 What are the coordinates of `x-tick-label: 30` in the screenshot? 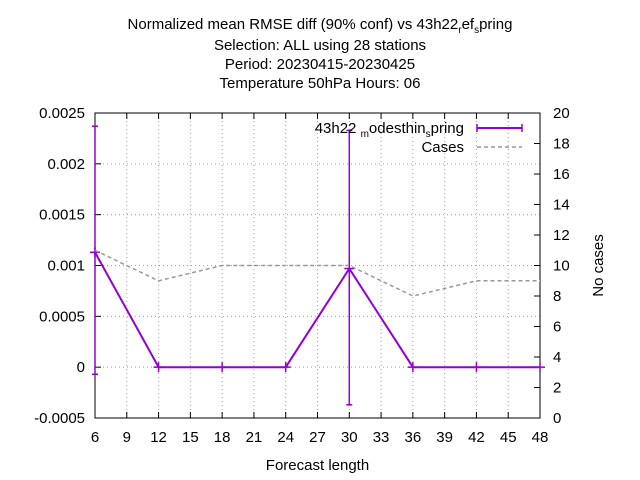 It's located at (349, 437).